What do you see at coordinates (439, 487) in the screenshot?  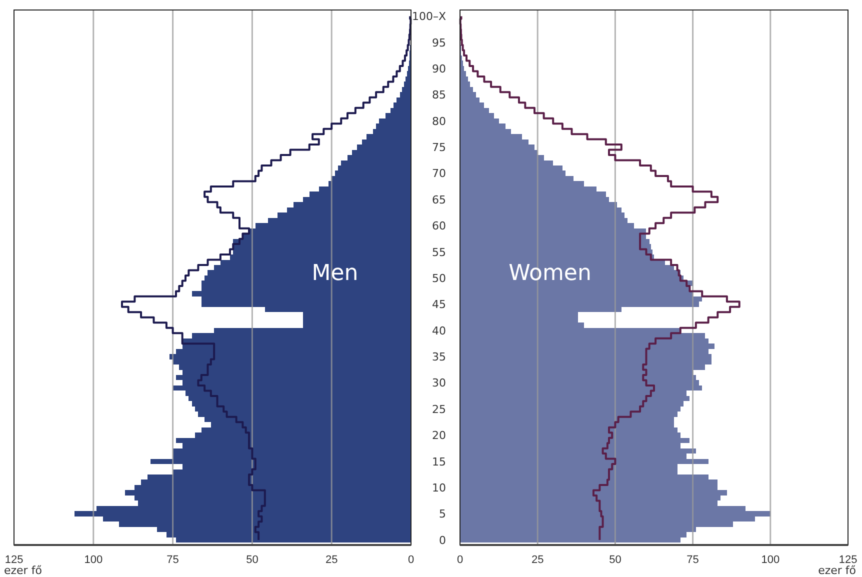 I see `y-tick-label: 10` at bounding box center [439, 487].